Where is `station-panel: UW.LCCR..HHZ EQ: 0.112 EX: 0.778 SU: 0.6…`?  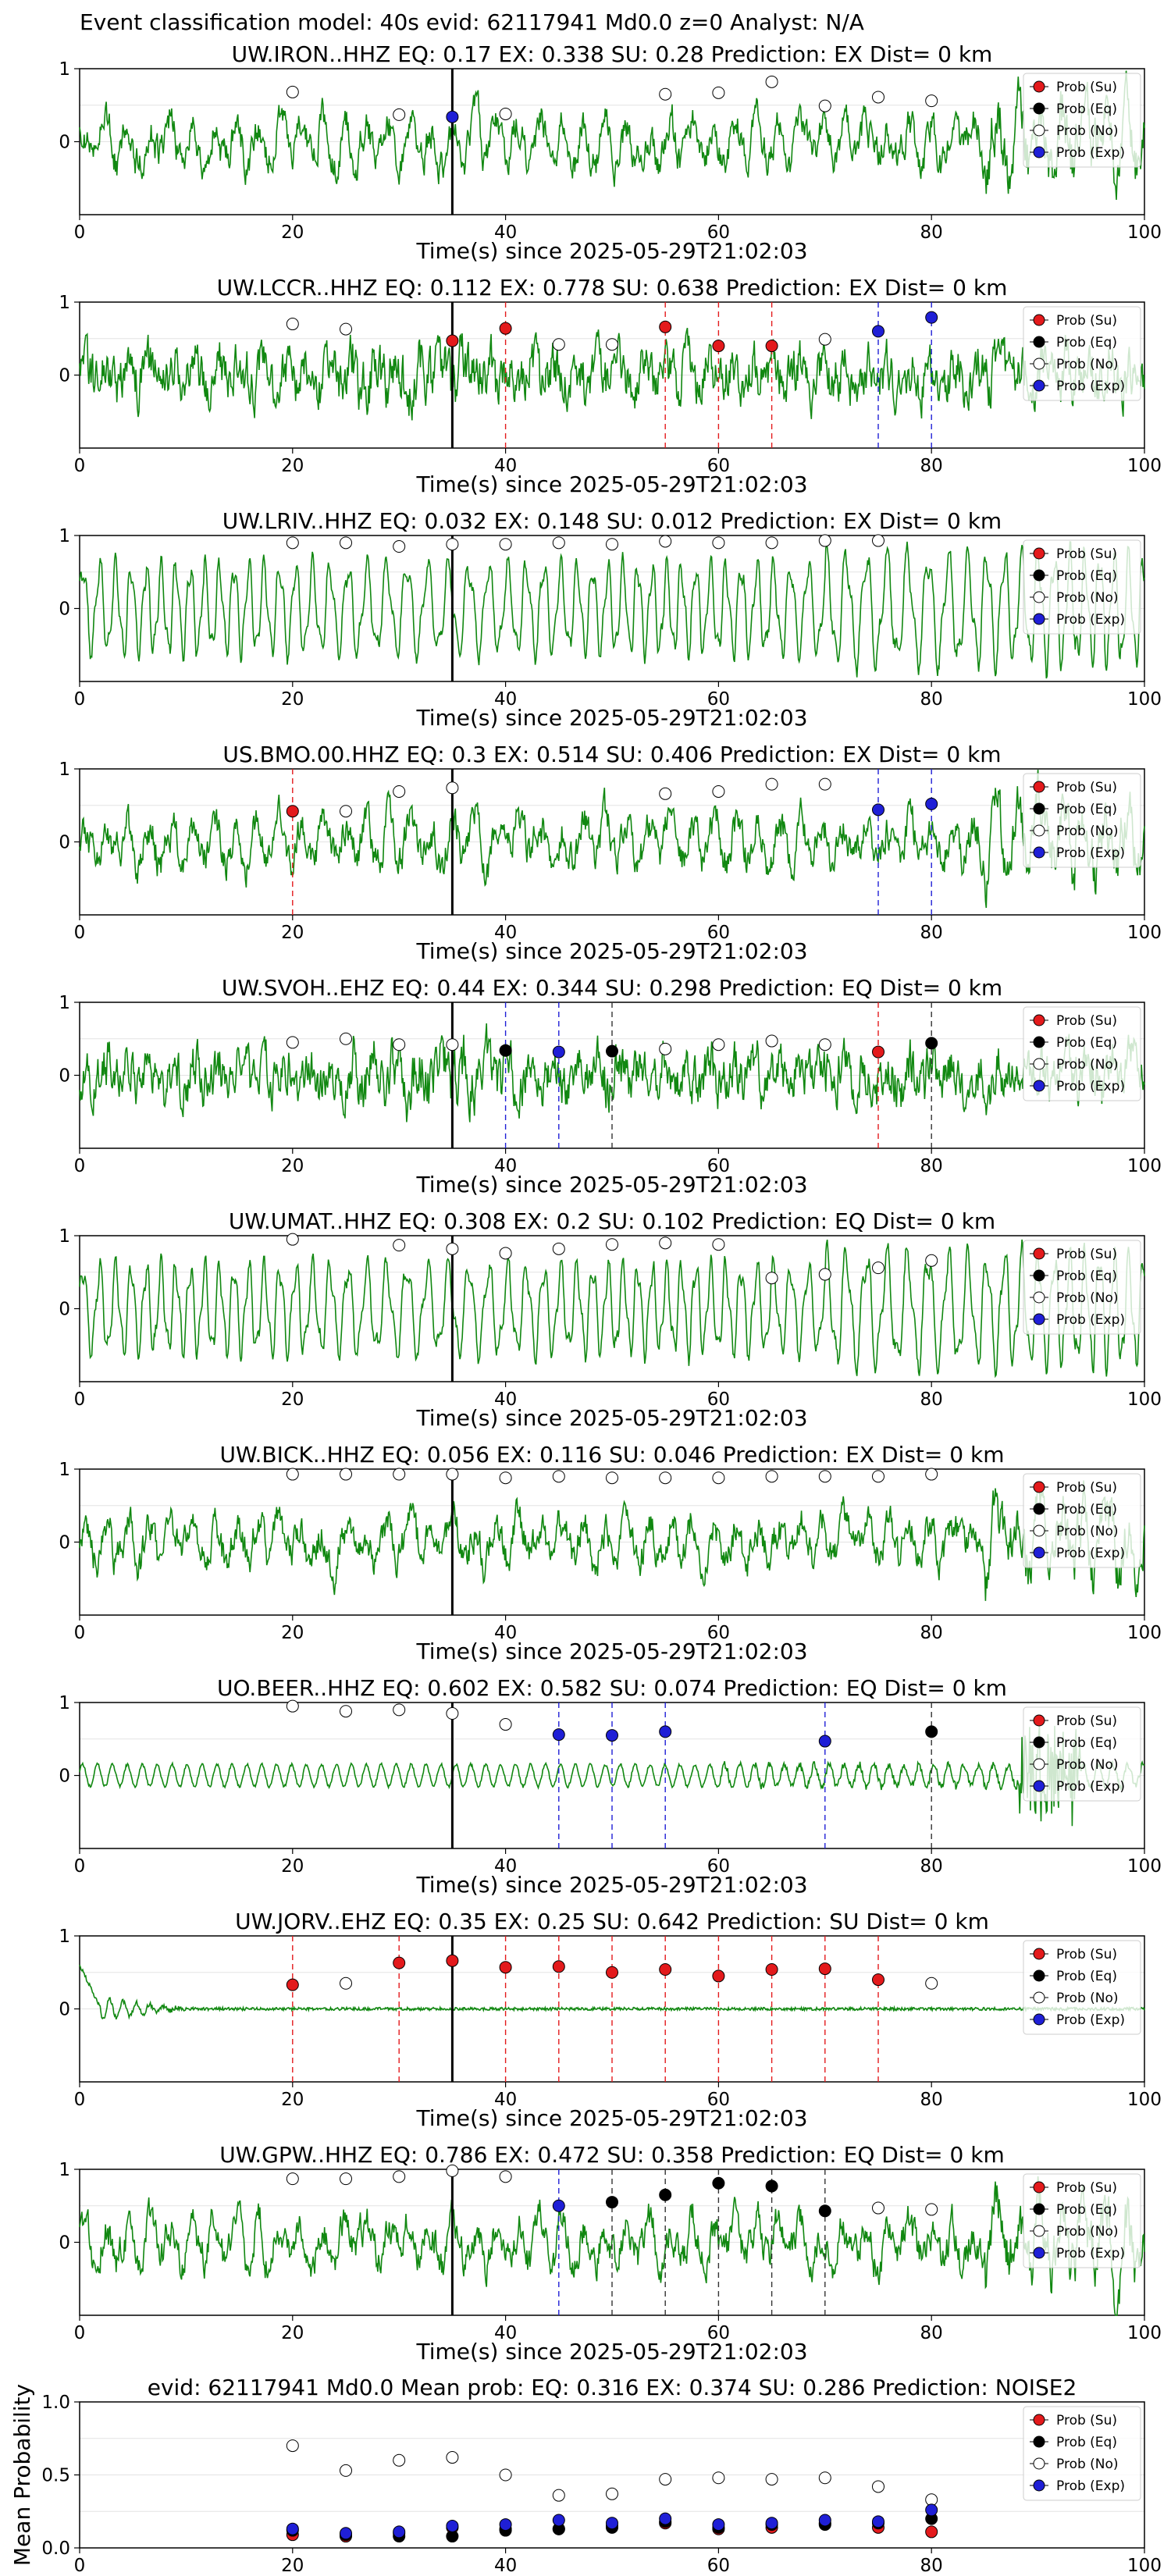 station-panel: UW.LCCR..HHZ EQ: 0.112 EX: 0.778 SU: 0.6… is located at coordinates (610, 386).